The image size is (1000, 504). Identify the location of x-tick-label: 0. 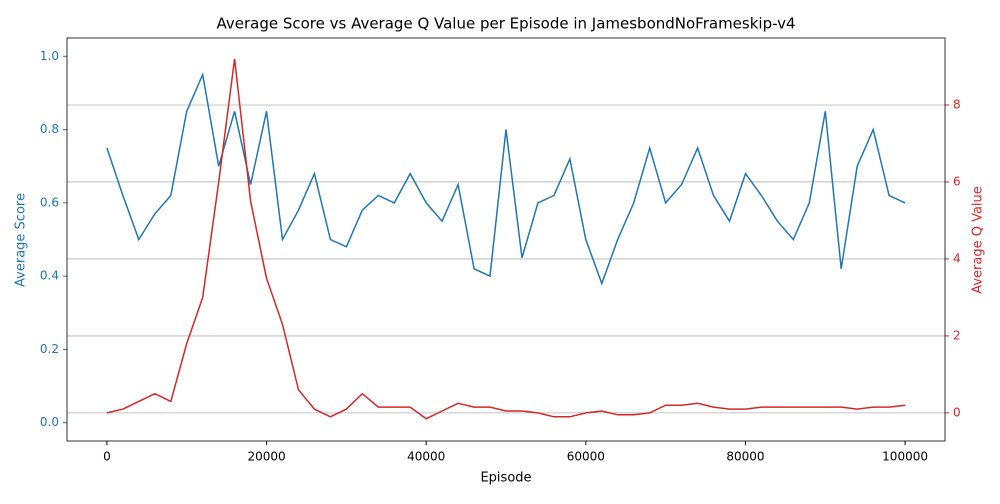
(107, 457).